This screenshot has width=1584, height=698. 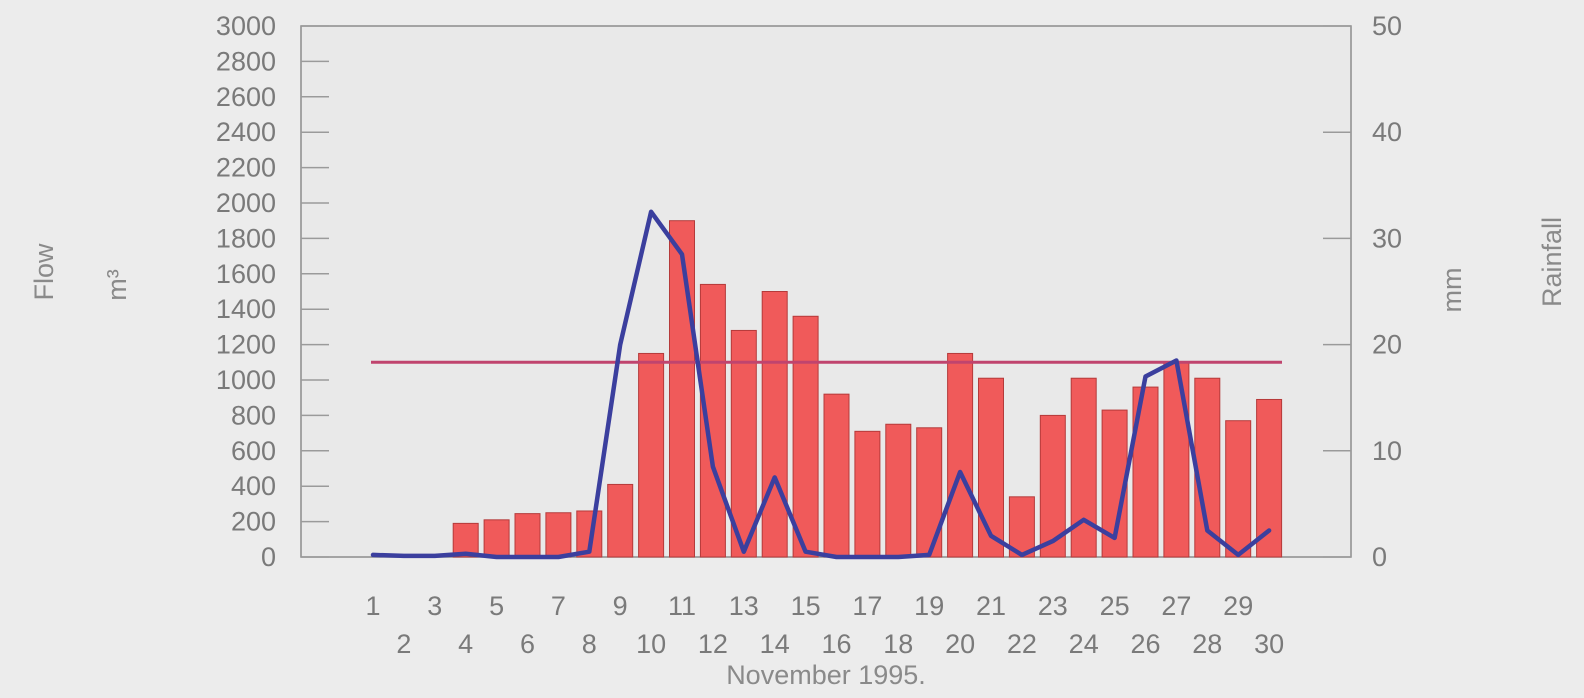 I want to click on x-tick-label: 2, so click(x=403, y=644).